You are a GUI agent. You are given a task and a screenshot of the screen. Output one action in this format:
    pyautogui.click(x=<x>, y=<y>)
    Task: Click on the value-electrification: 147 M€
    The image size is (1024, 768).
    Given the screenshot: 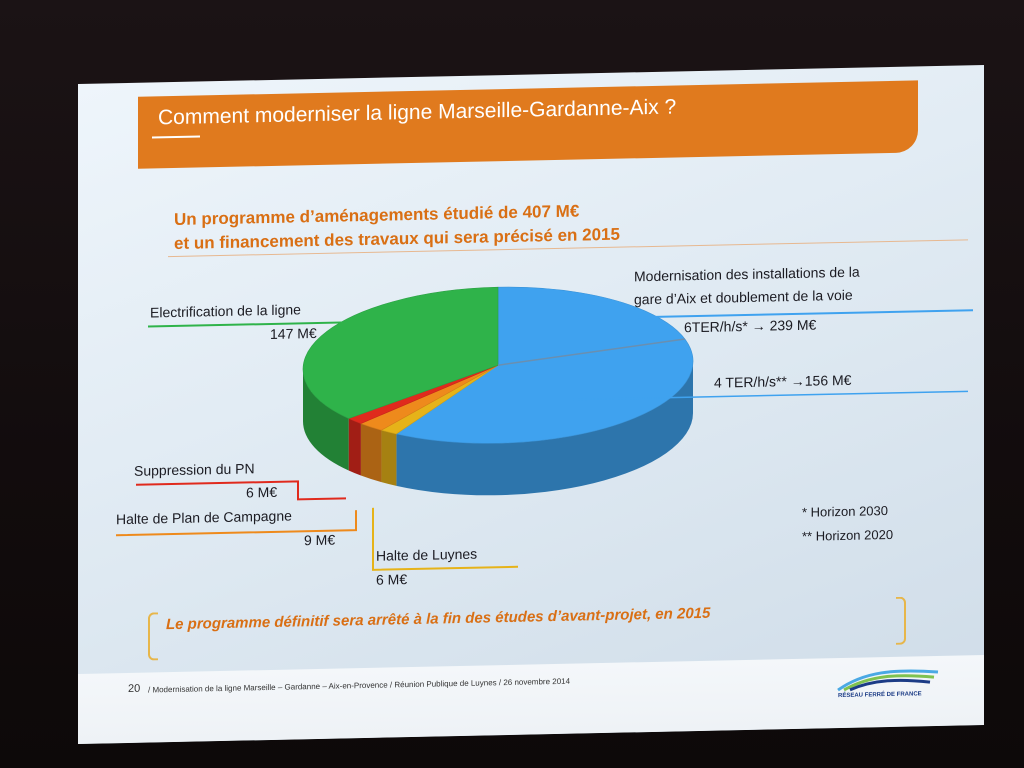 What is the action you would take?
    pyautogui.click(x=293, y=333)
    